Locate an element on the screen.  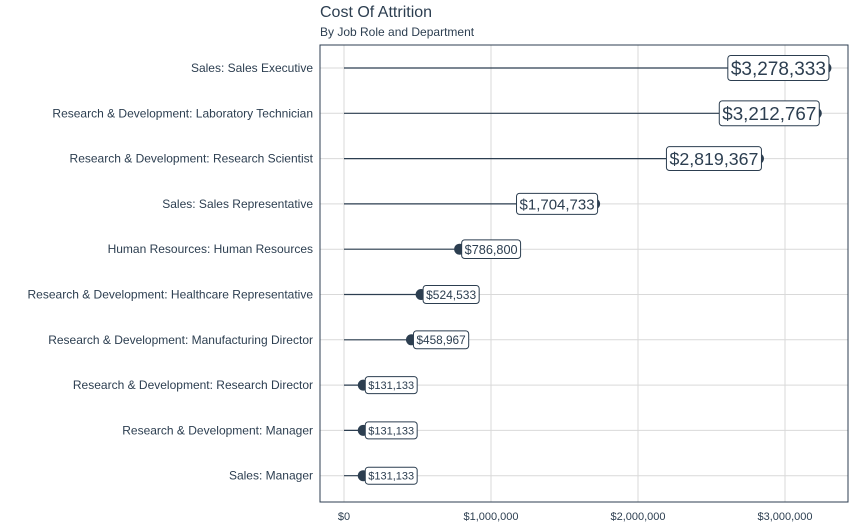
value-label-text: $2,819,367 is located at coordinates (713, 159).